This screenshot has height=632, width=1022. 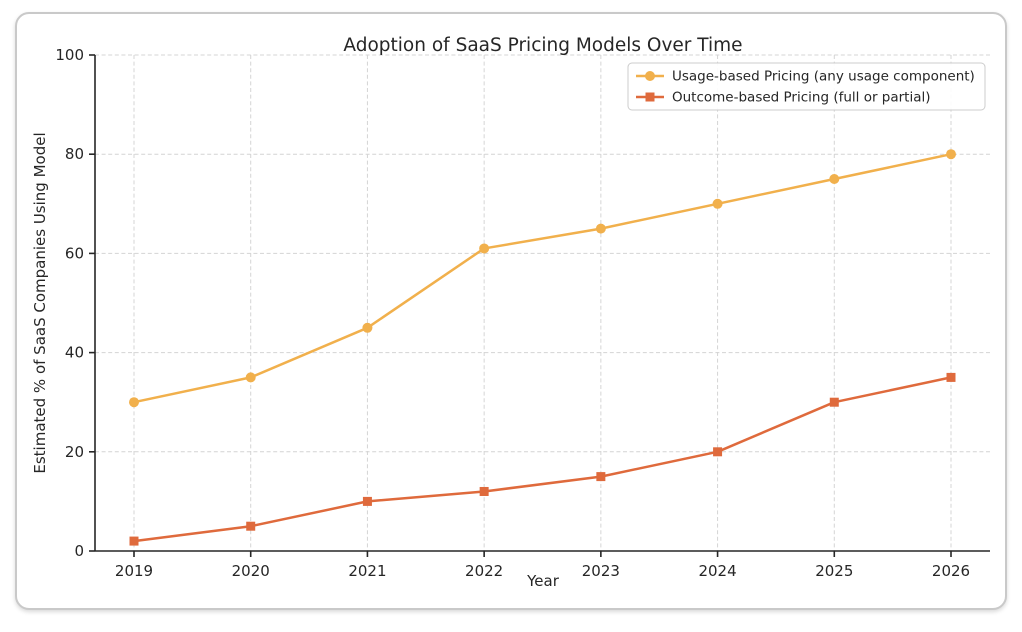 What do you see at coordinates (74, 253) in the screenshot?
I see `y-tick-label: 60` at bounding box center [74, 253].